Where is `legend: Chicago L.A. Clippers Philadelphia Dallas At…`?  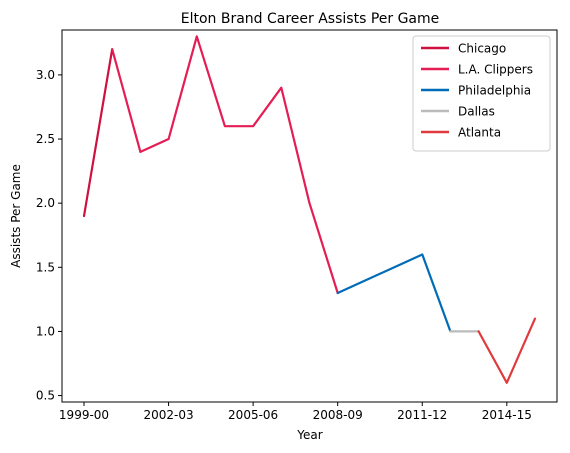
legend: Chicago L.A. Clippers Philadelphia Dallas At… is located at coordinates (481, 93).